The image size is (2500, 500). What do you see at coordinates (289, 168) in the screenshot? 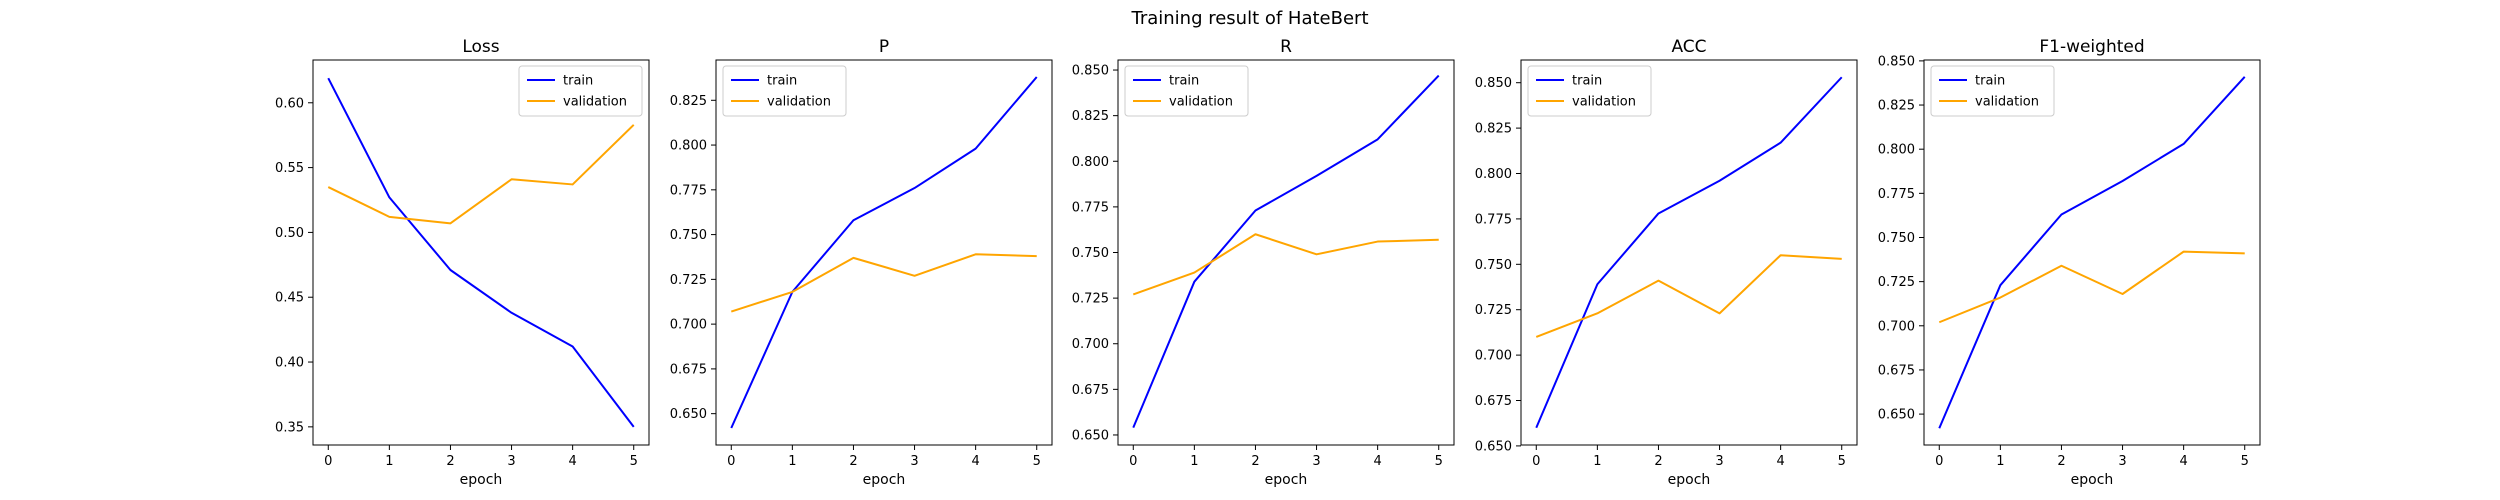
I see `y-tick-label: 0.55` at bounding box center [289, 168].